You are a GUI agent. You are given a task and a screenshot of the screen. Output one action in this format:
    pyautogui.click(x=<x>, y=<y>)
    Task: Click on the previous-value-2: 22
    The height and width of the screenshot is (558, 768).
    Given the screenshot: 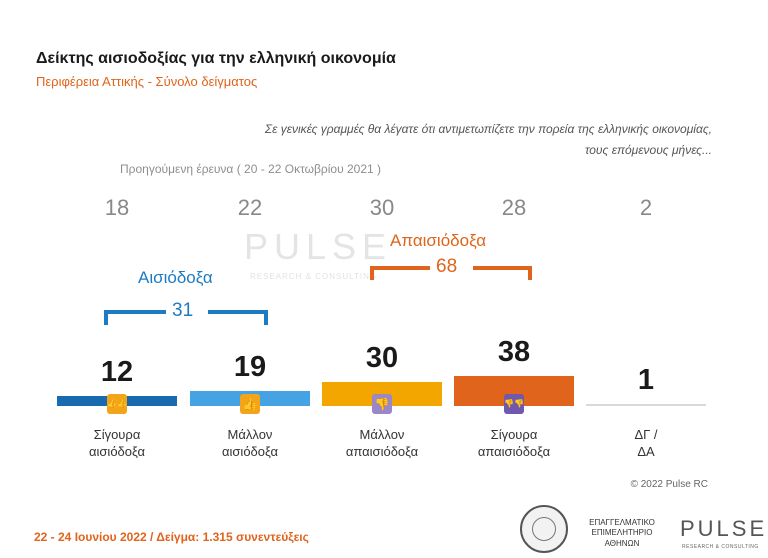 What is the action you would take?
    pyautogui.click(x=250, y=207)
    